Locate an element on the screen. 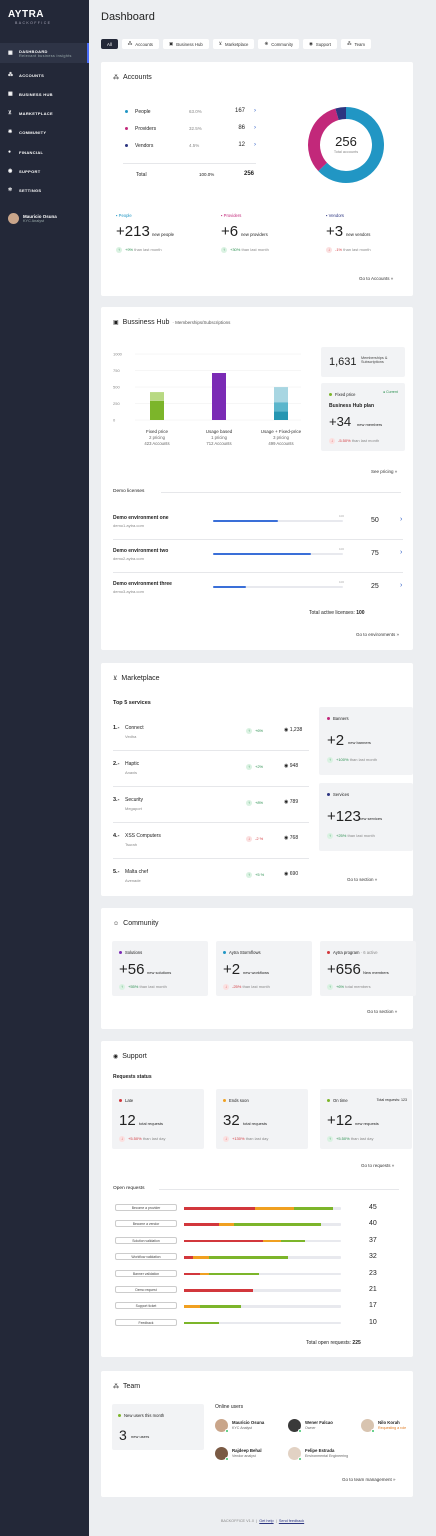 The width and height of the screenshot is (436, 1536). demo-url: demo2.aytra.com is located at coordinates (128, 558).